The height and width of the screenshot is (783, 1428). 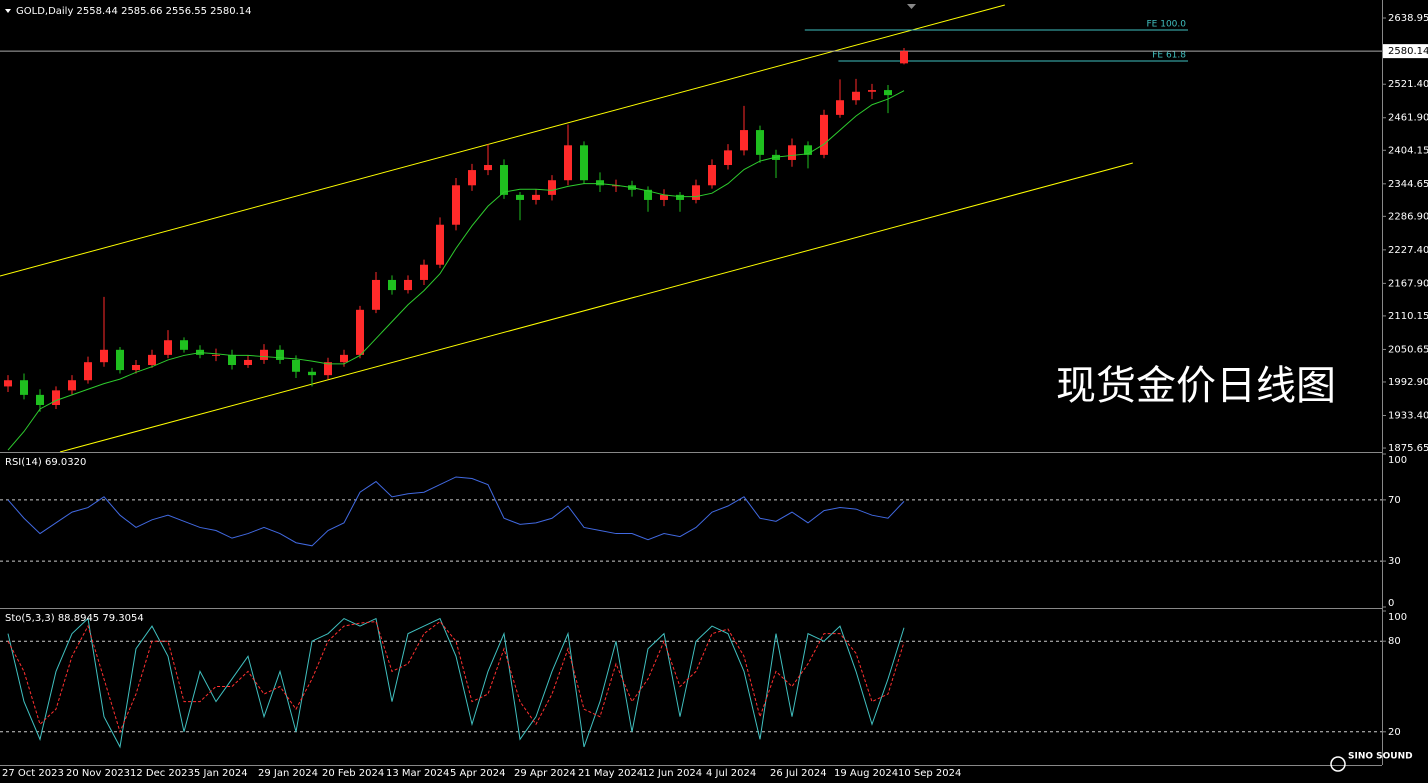 I want to click on x-tick-label: 19 Aug 2024, so click(x=866, y=773).